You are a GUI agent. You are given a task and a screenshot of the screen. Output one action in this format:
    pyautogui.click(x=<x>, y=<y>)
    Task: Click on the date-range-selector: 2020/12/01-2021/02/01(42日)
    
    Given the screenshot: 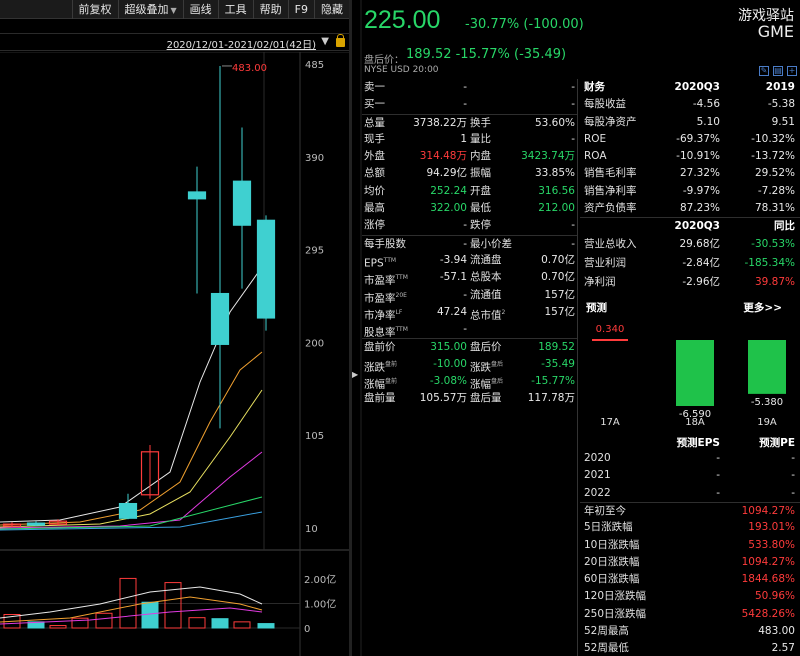 What is the action you would take?
    pyautogui.click(x=241, y=45)
    